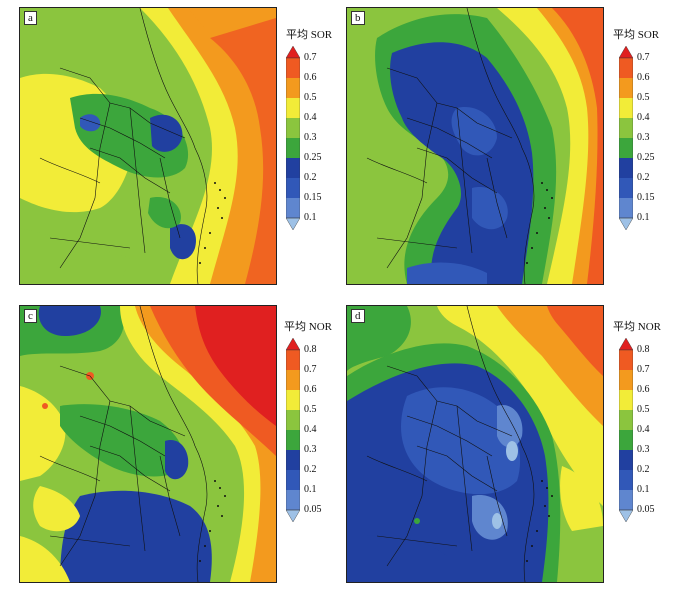 Image resolution: width=683 pixels, height=589 pixels. Describe the element at coordinates (358, 316) in the screenshot. I see `panel-letter: d` at that location.